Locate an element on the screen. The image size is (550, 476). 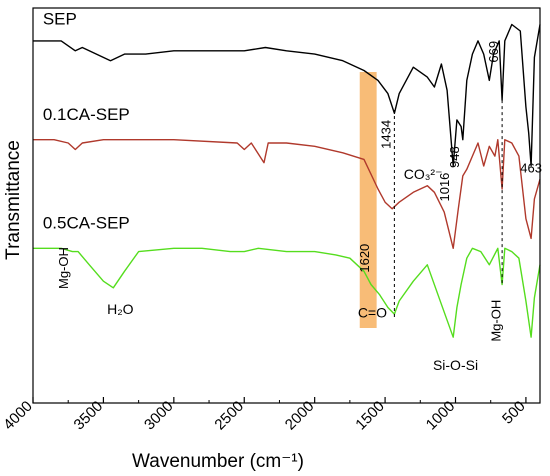
series-label-2: 0.1CA-SEP is located at coordinates (86, 114).